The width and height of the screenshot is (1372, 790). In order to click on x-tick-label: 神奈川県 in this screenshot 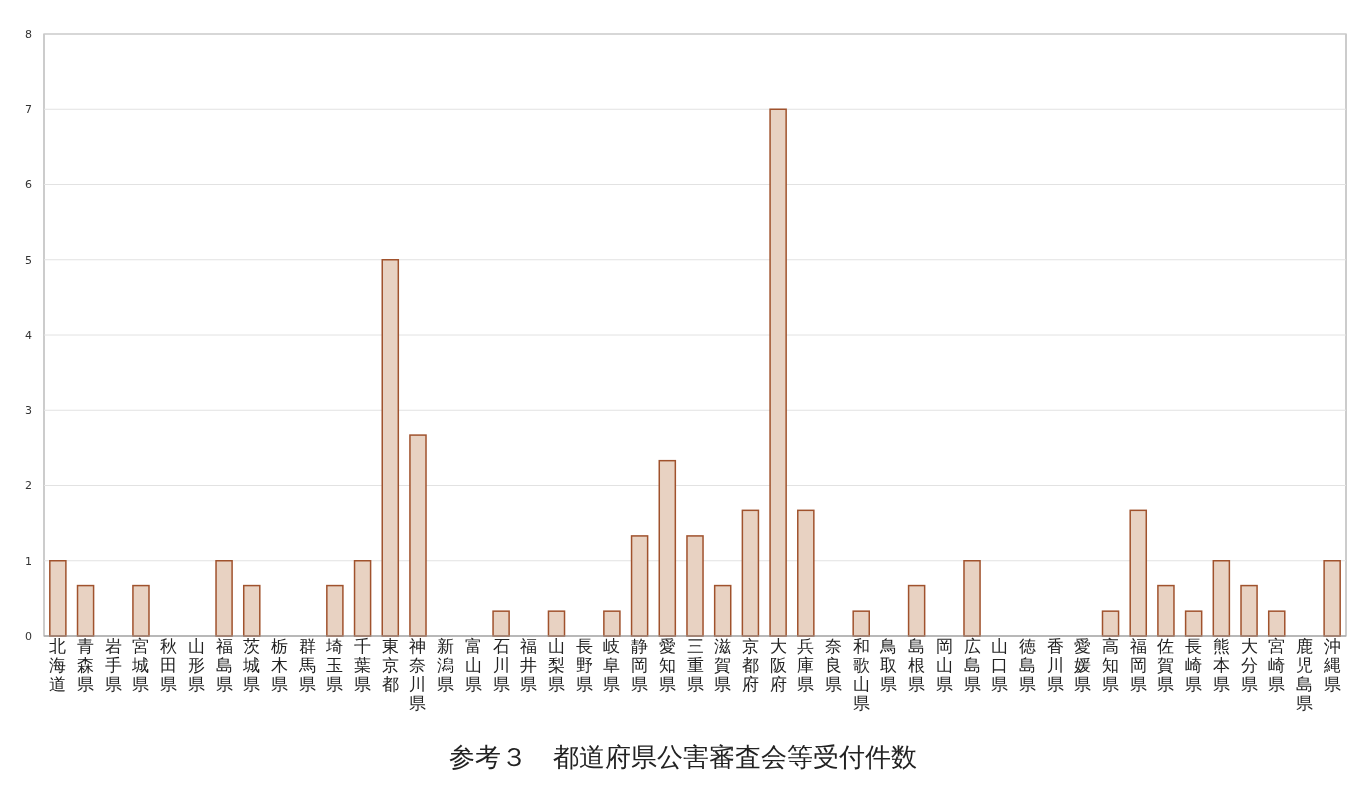, I will do `click(418, 674)`.